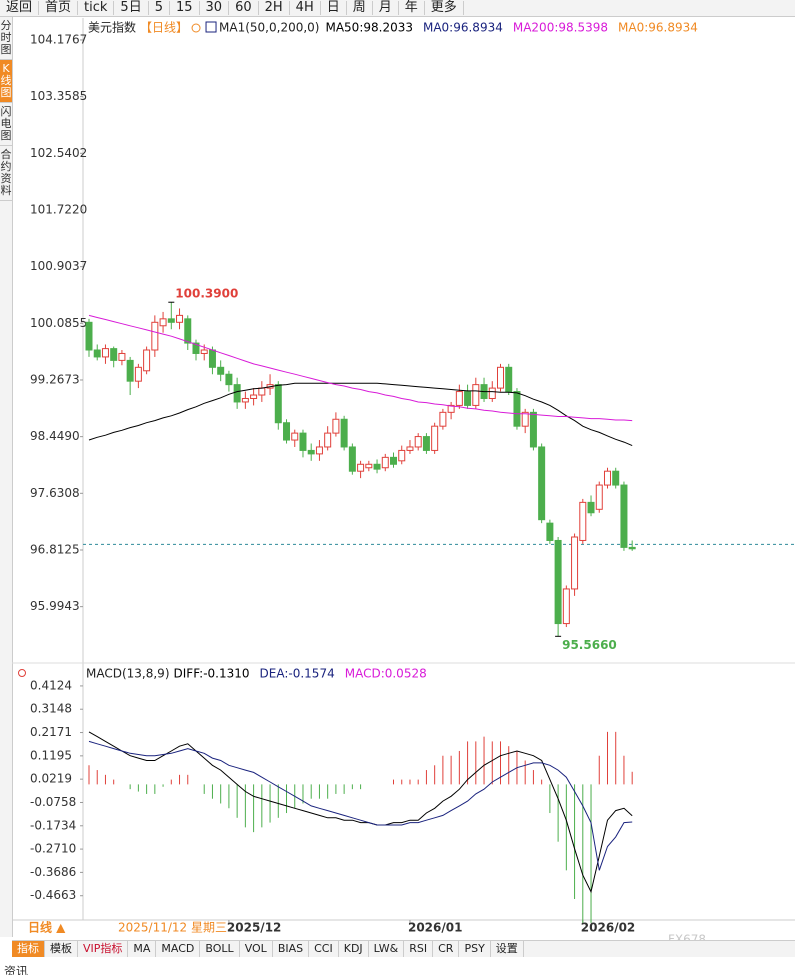 The image size is (795, 975). What do you see at coordinates (435, 928) in the screenshot?
I see `x-tick-label: 2026/01` at bounding box center [435, 928].